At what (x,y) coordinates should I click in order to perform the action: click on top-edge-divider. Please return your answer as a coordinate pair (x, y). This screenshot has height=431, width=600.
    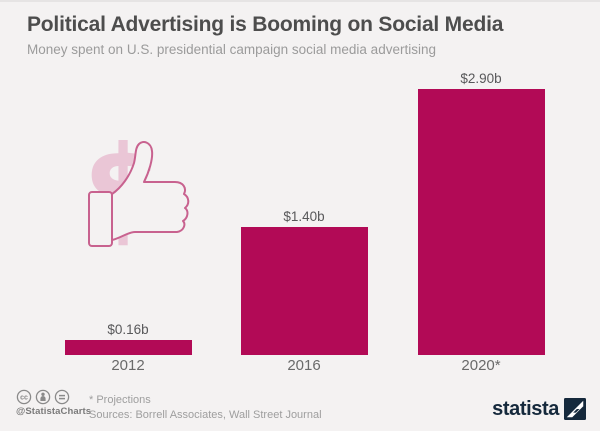
    Looking at the image, I should click on (300, 1).